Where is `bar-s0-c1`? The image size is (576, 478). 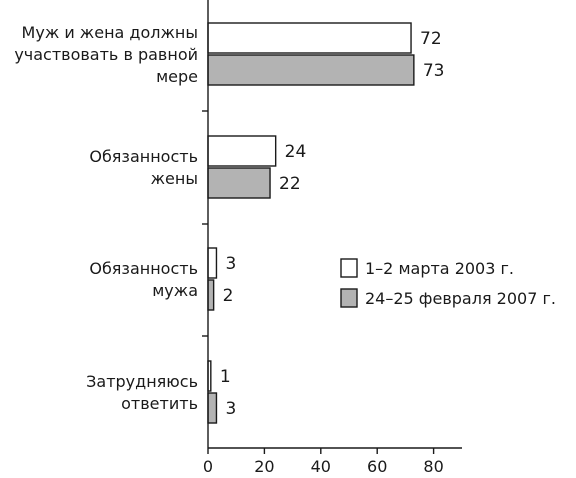 bar-s0-c1 is located at coordinates (242, 151).